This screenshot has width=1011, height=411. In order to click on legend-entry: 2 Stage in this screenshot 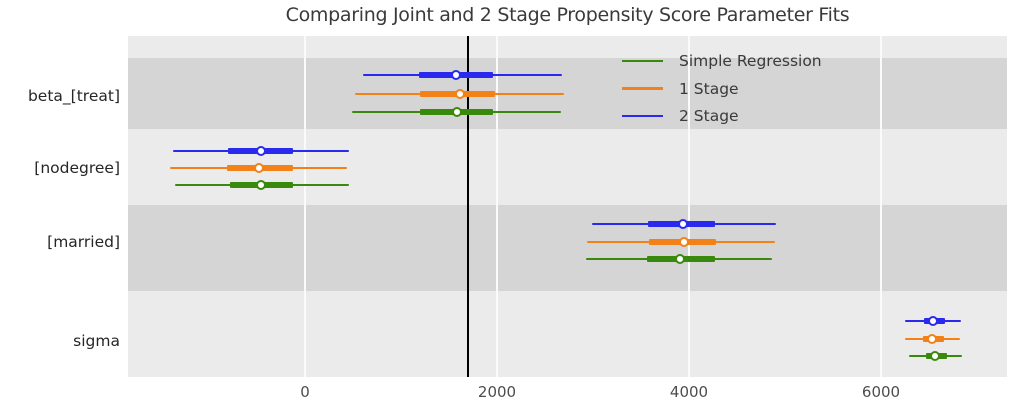, I will do `click(680, 116)`.